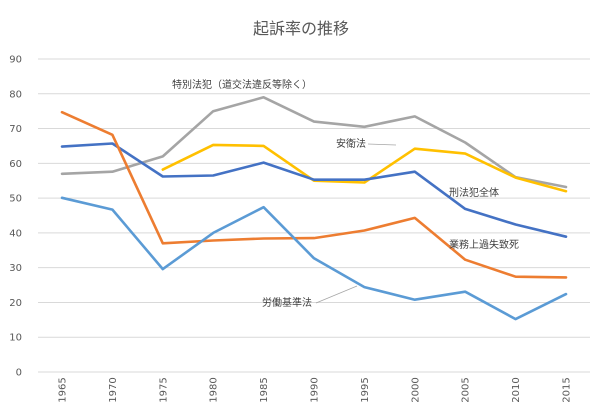  Describe the element at coordinates (242, 84) in the screenshot. I see `series-annotation-label: 特別法犯（道交法違反等除く）` at that location.